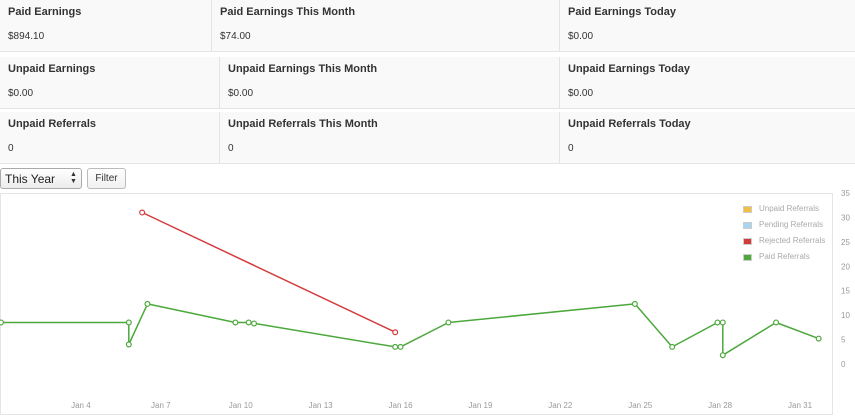 This screenshot has height=417, width=855. What do you see at coordinates (241, 405) in the screenshot?
I see `x-tick-label: Jan 10` at bounding box center [241, 405].